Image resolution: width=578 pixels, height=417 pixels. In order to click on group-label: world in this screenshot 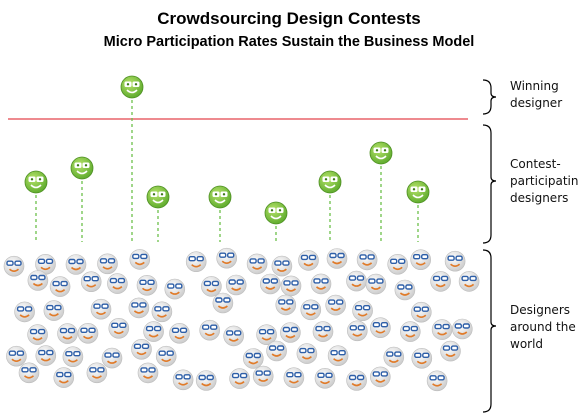, I will do `click(526, 344)`.